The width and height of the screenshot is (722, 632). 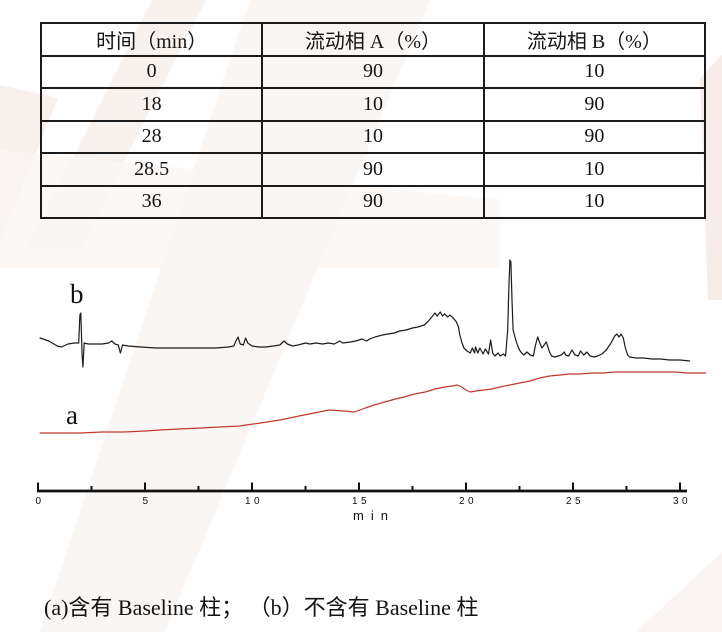 I want to click on table-cell: 18, so click(x=151, y=104).